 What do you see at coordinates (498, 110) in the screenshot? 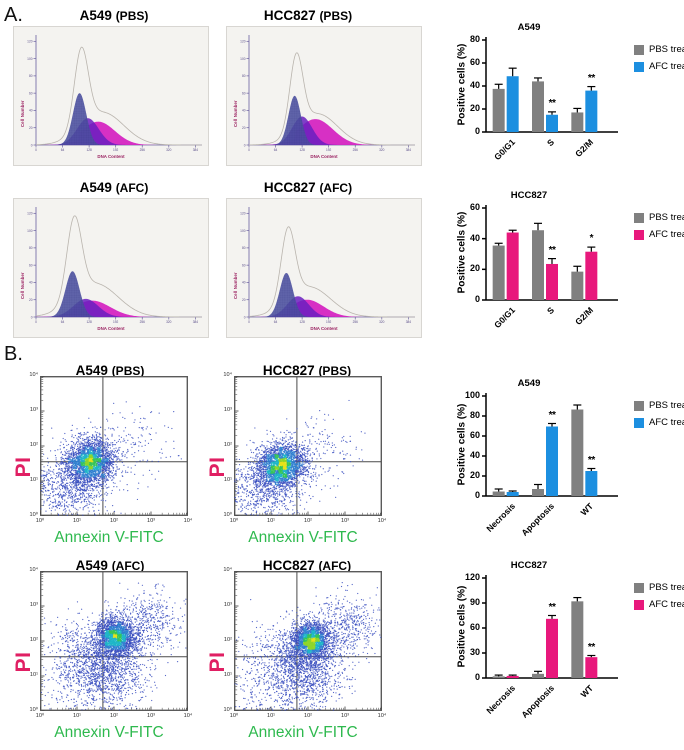
I see `bar-pbs-g0g1` at bounding box center [498, 110].